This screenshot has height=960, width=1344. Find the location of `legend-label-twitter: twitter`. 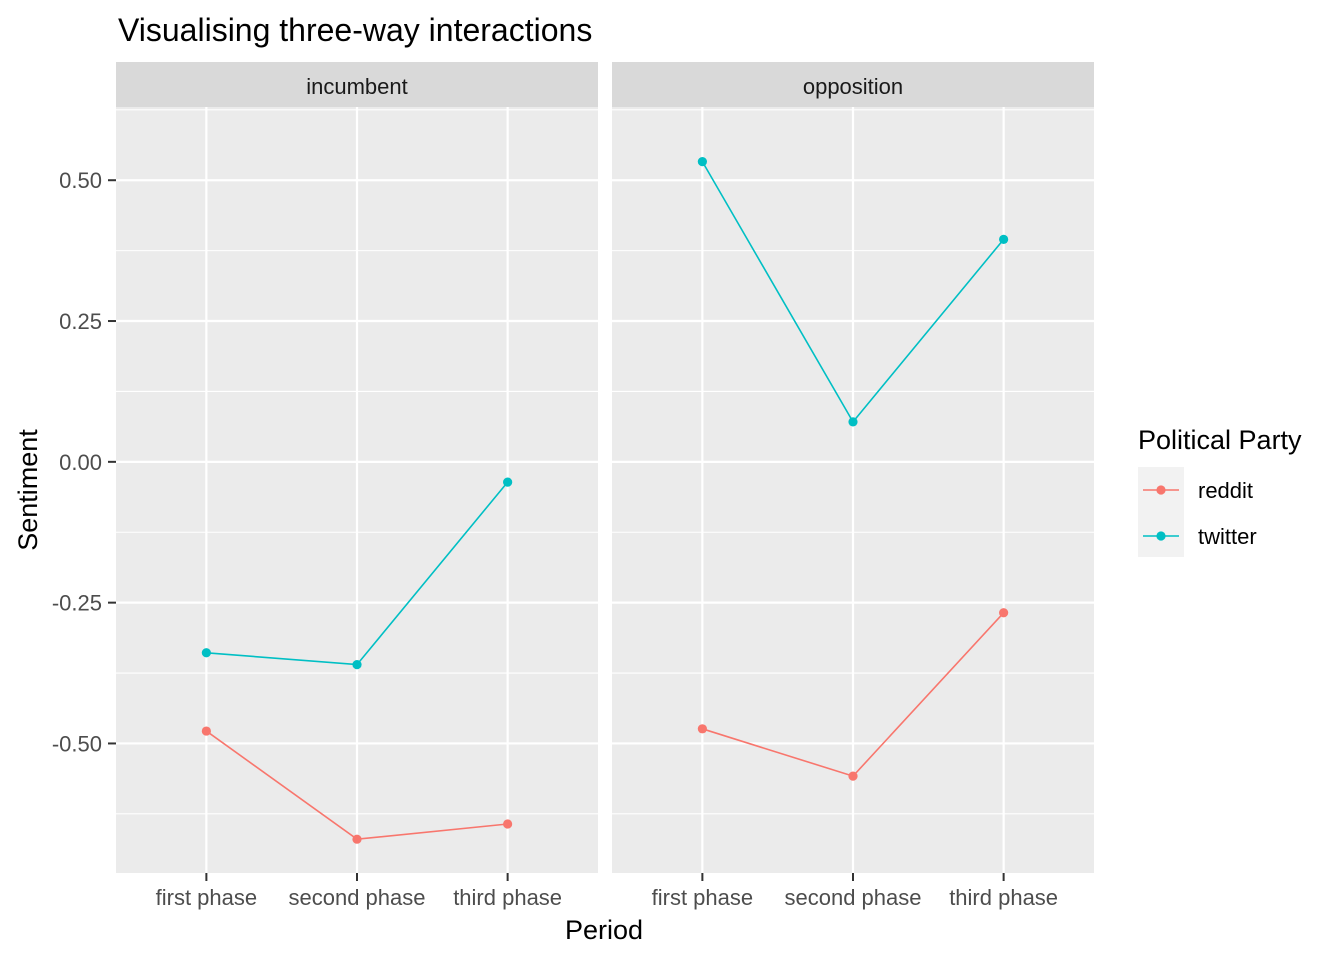

legend-label-twitter: twitter is located at coordinates (1227, 536).